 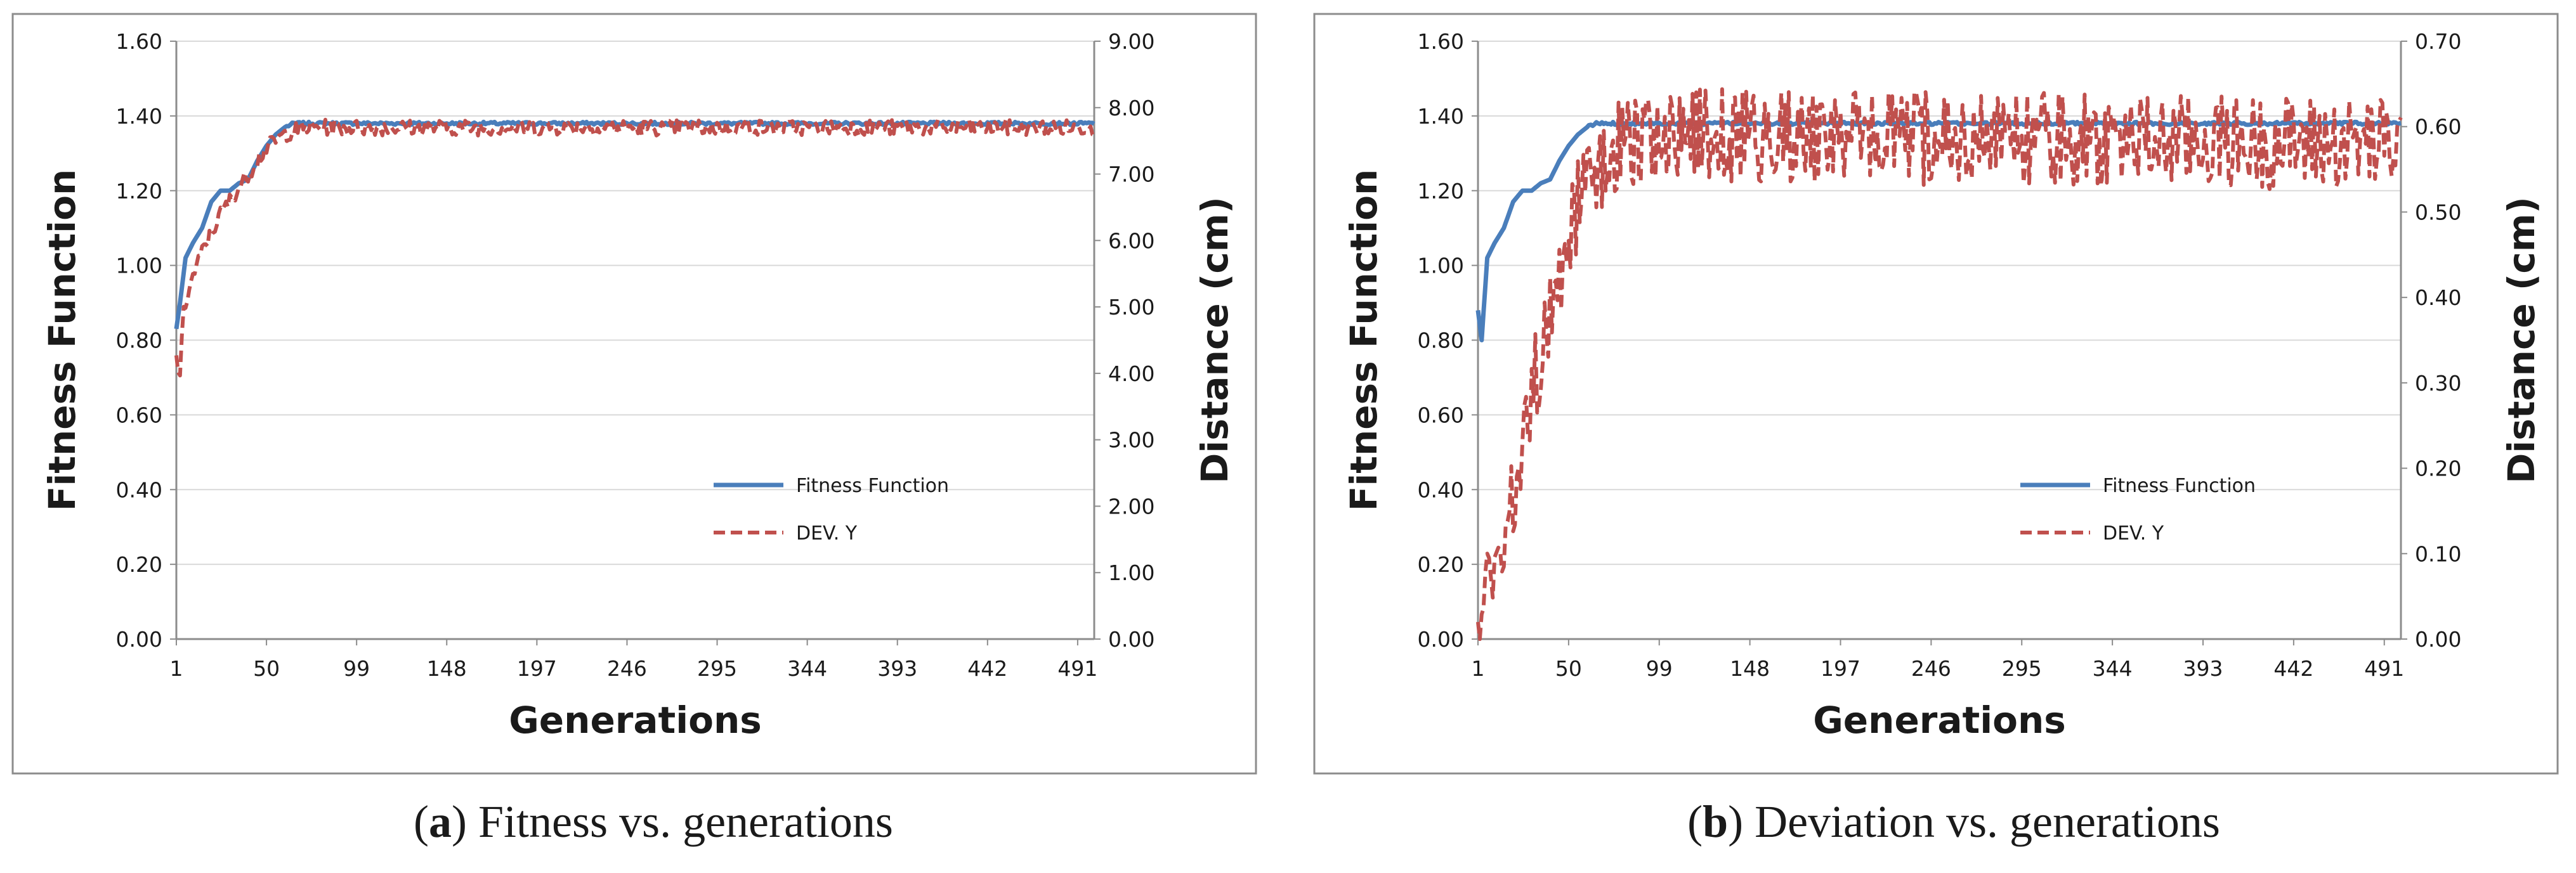 I want to click on y2-tick-label: 0.60, so click(x=2438, y=127).